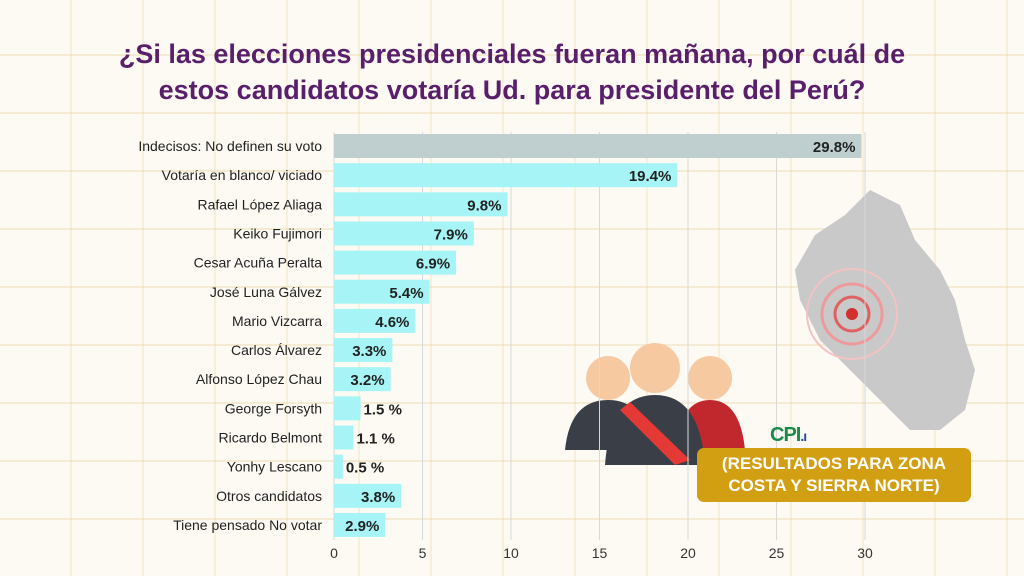 The image size is (1024, 576). I want to click on data-label: 3.8%, so click(378, 497).